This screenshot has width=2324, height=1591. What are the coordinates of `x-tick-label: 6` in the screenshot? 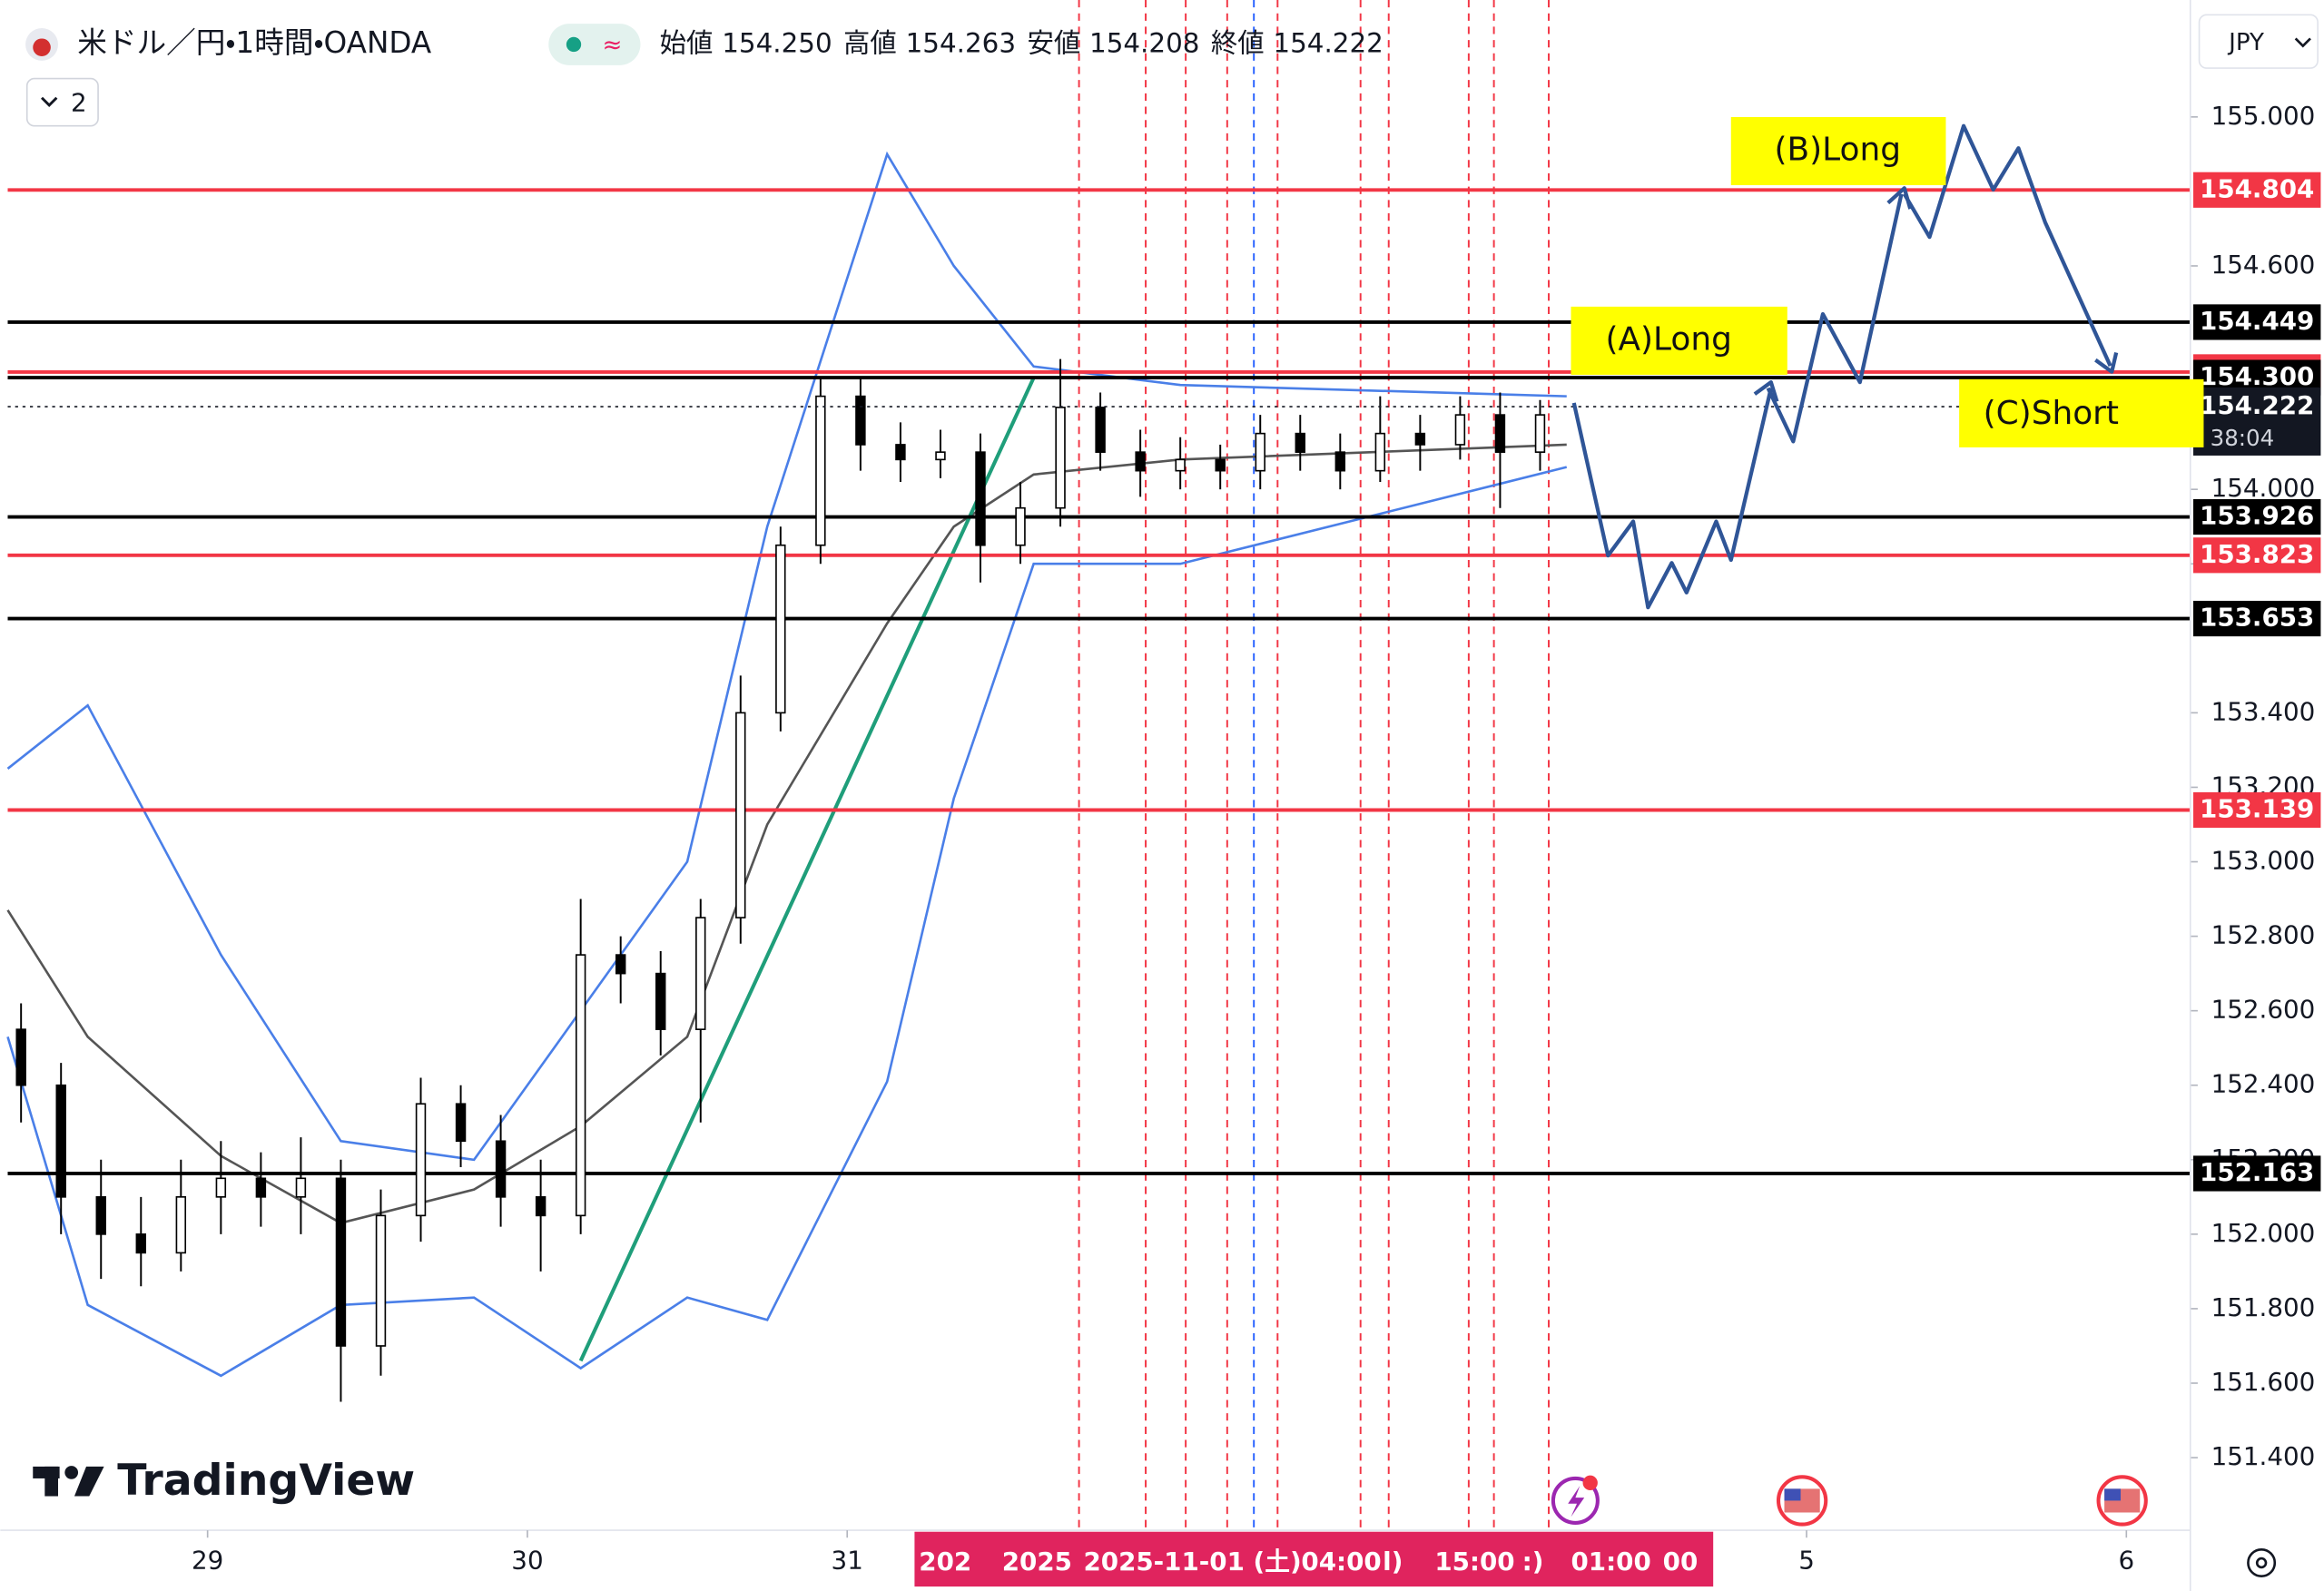 It's located at (2126, 1560).